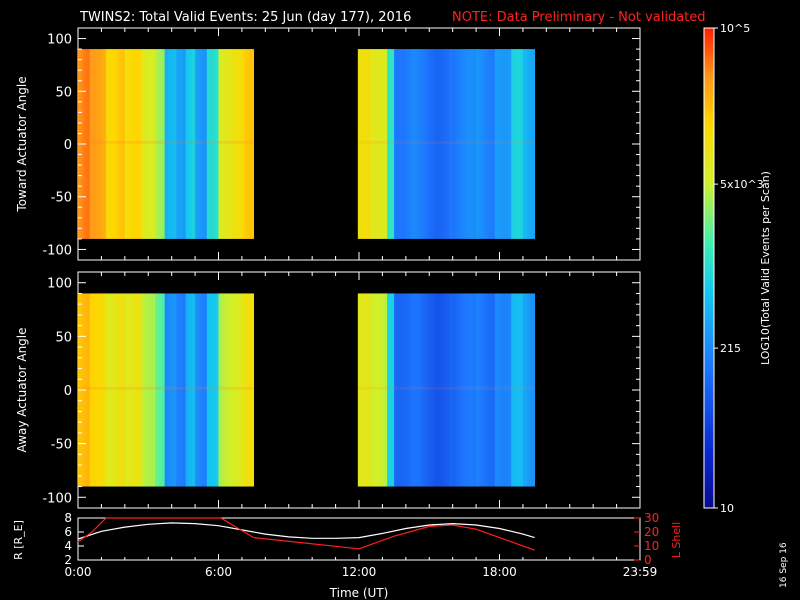 Image resolution: width=800 pixels, height=600 pixels. Describe the element at coordinates (784, 565) in the screenshot. I see `date-stamp: 16 Sep 16` at that location.